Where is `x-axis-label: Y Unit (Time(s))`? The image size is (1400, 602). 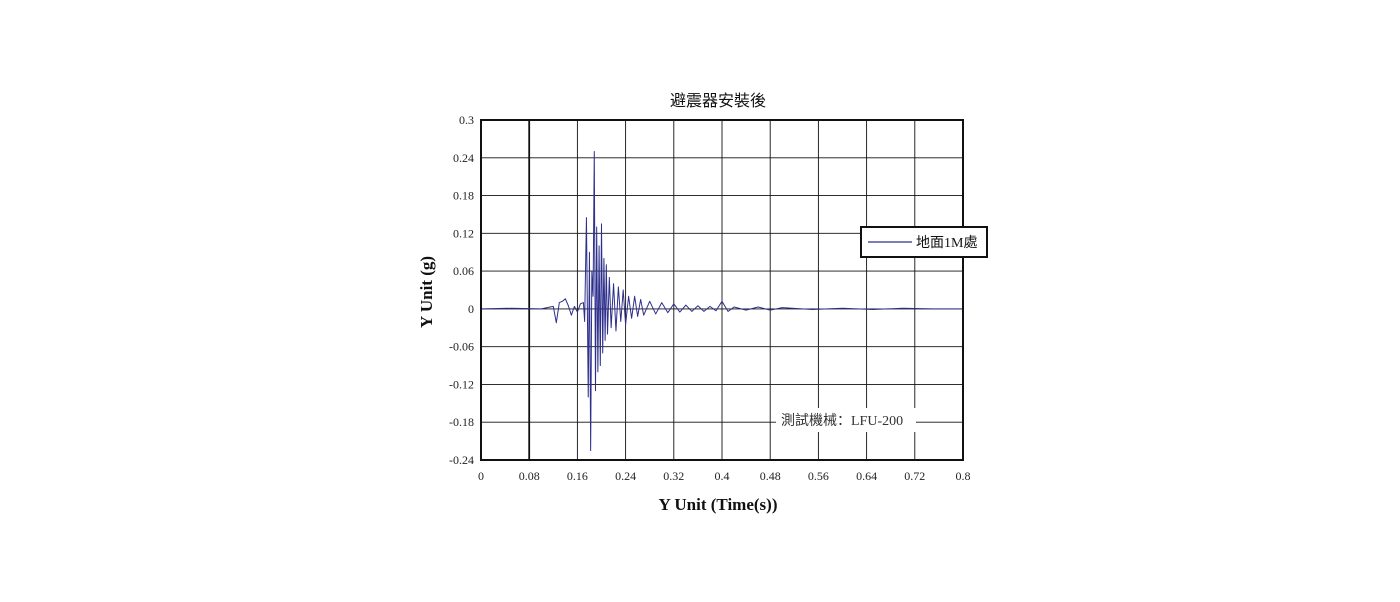 x-axis-label: Y Unit (Time(s)) is located at coordinates (718, 504).